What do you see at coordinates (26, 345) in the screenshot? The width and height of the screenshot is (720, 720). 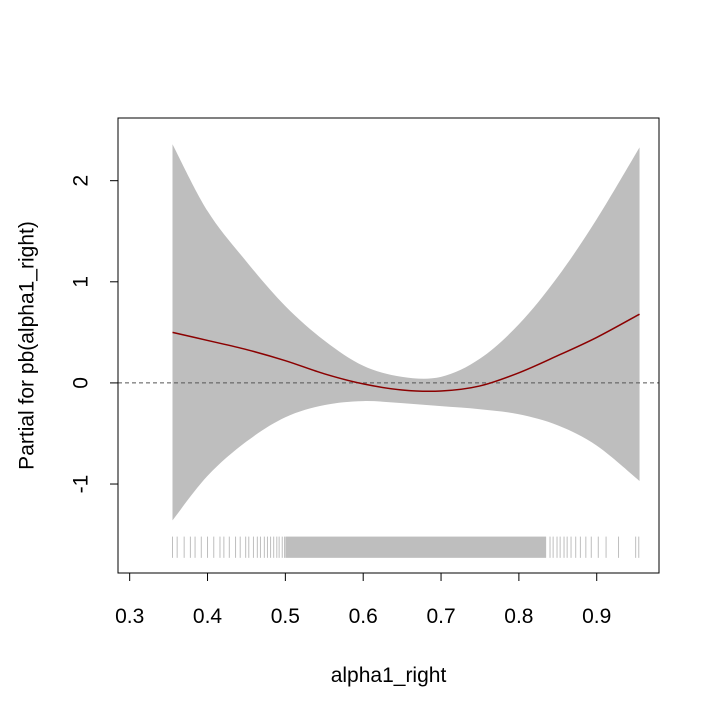 I see `y-axis-title: Partial for pb(alpha1_right)` at bounding box center [26, 345].